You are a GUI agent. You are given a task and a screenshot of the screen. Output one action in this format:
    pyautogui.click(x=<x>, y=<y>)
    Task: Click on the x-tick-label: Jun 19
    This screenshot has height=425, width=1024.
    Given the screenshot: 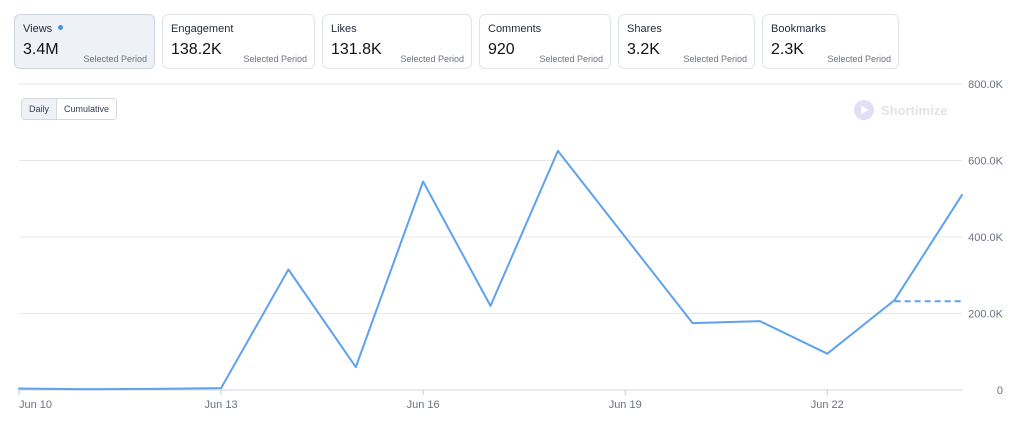 What is the action you would take?
    pyautogui.click(x=625, y=405)
    